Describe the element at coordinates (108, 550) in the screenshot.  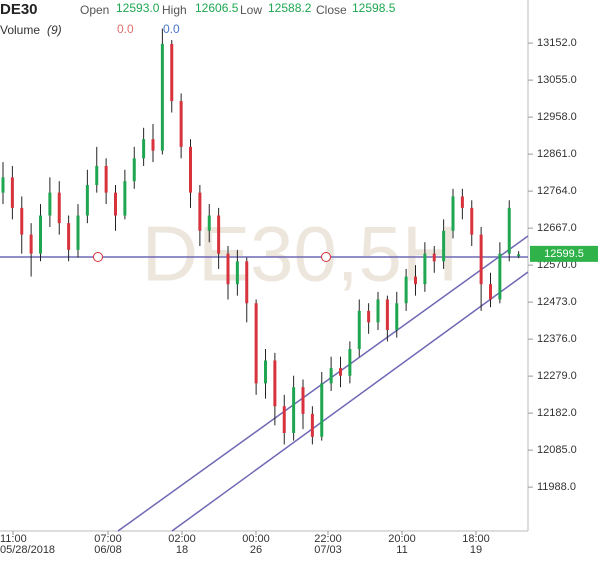
I see `x-tick-date: 06/08` at that location.